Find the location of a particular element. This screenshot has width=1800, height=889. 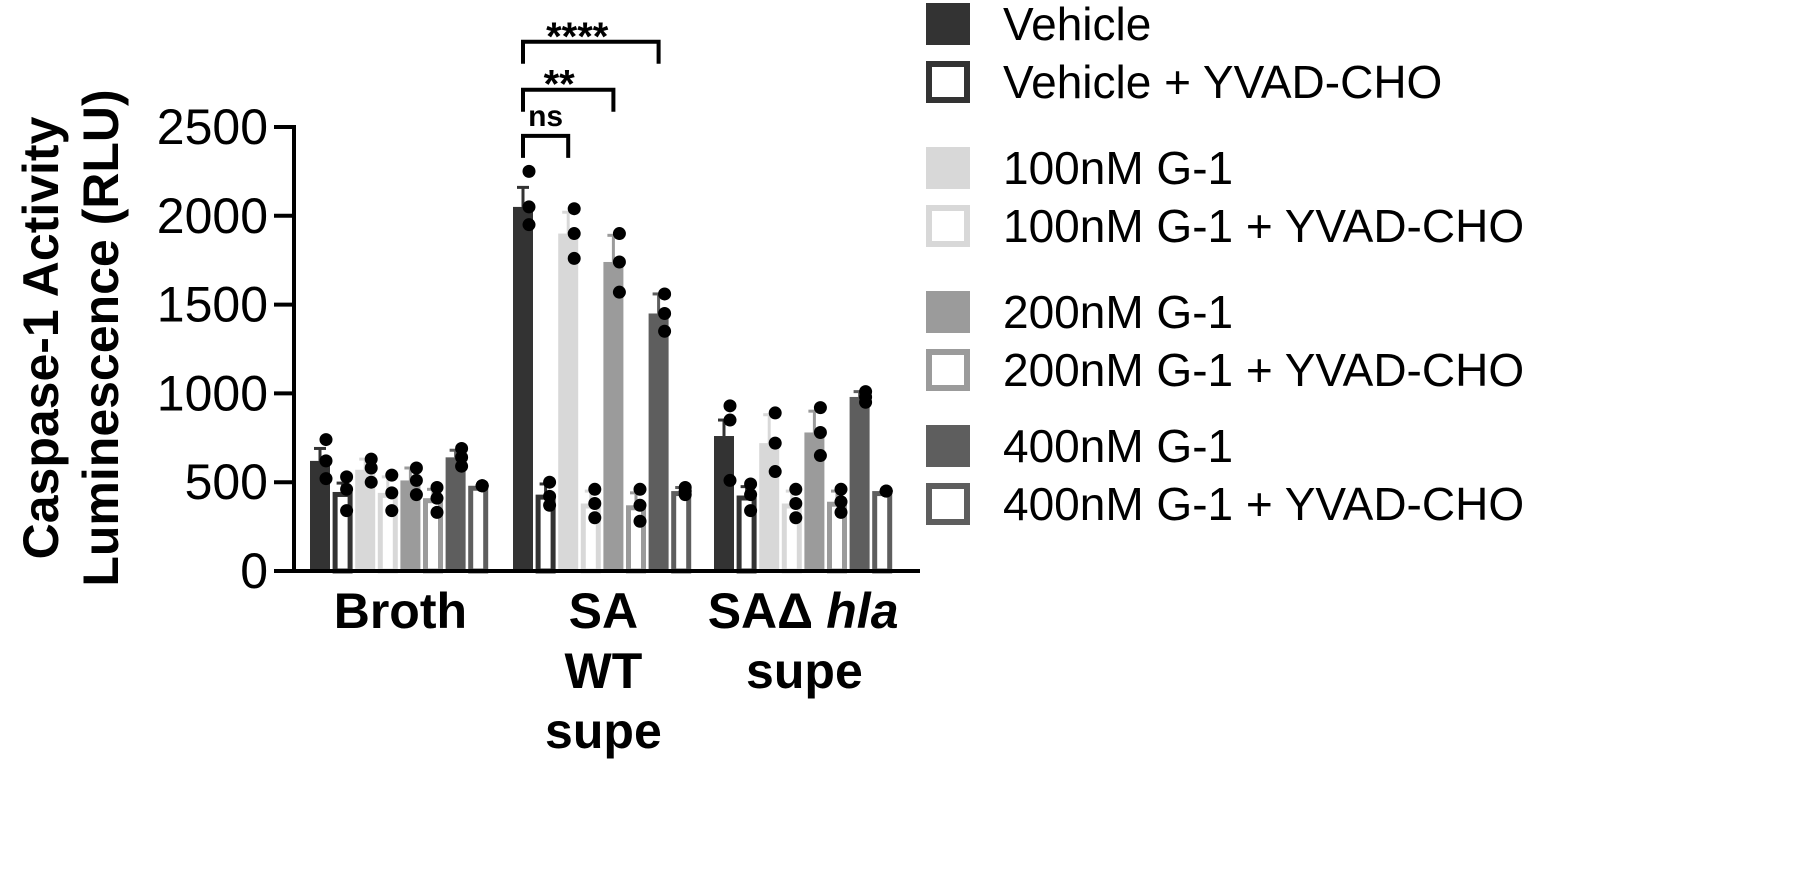

significance-label: **** is located at coordinates (577, 37).